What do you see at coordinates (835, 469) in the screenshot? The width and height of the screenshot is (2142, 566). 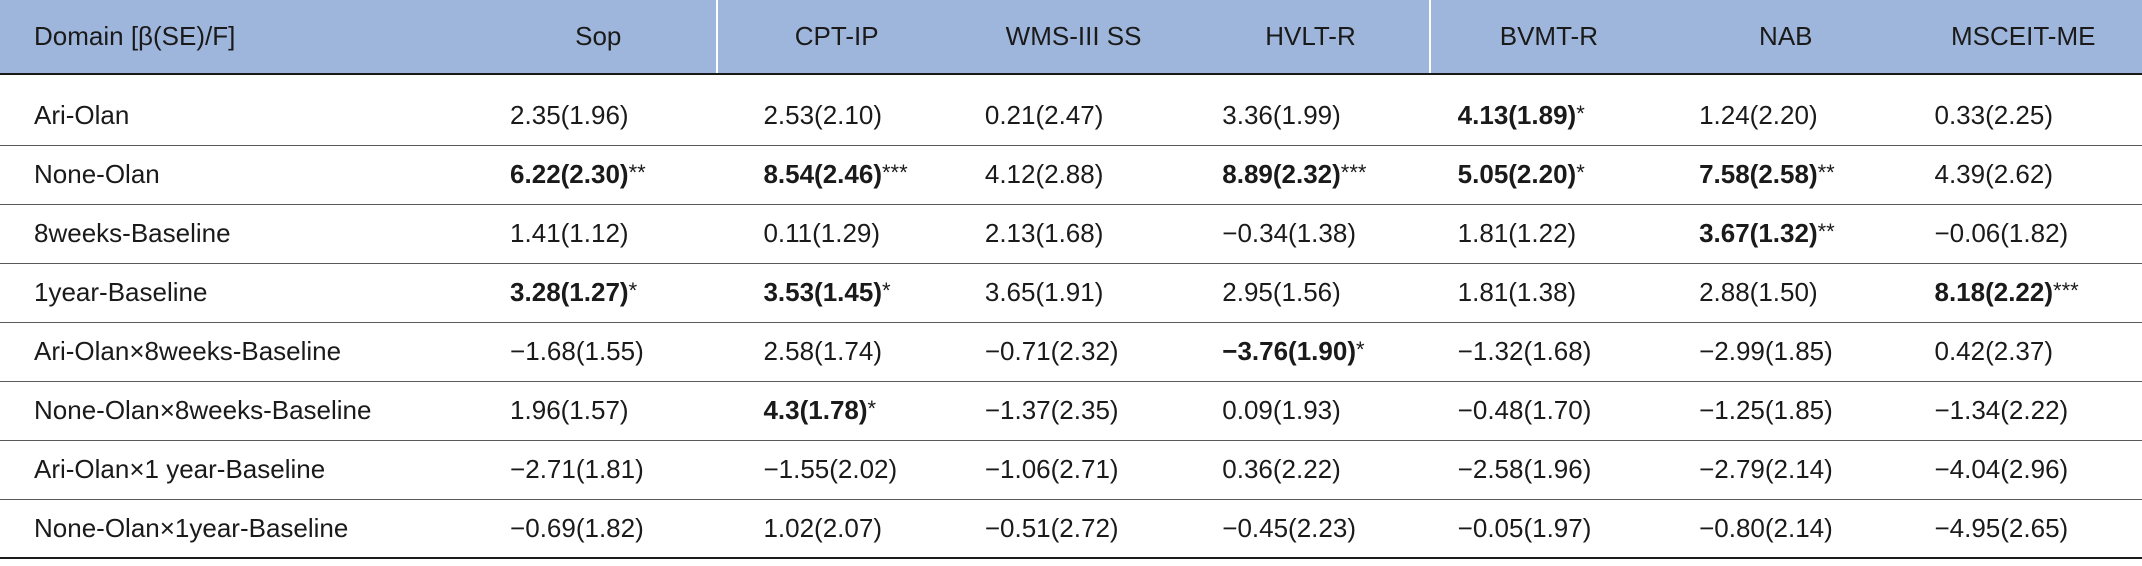 I see `table-cell: −1.55(2.02)` at bounding box center [835, 469].